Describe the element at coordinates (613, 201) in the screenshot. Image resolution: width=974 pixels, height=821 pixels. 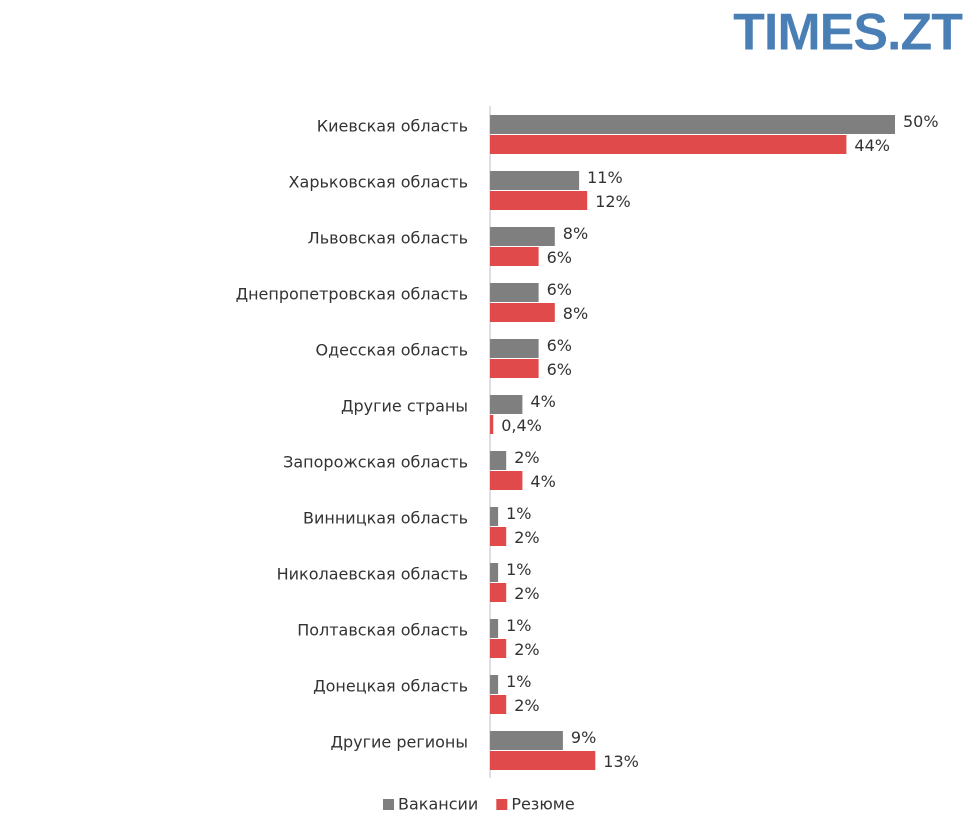
I see `value-label: 12%` at that location.